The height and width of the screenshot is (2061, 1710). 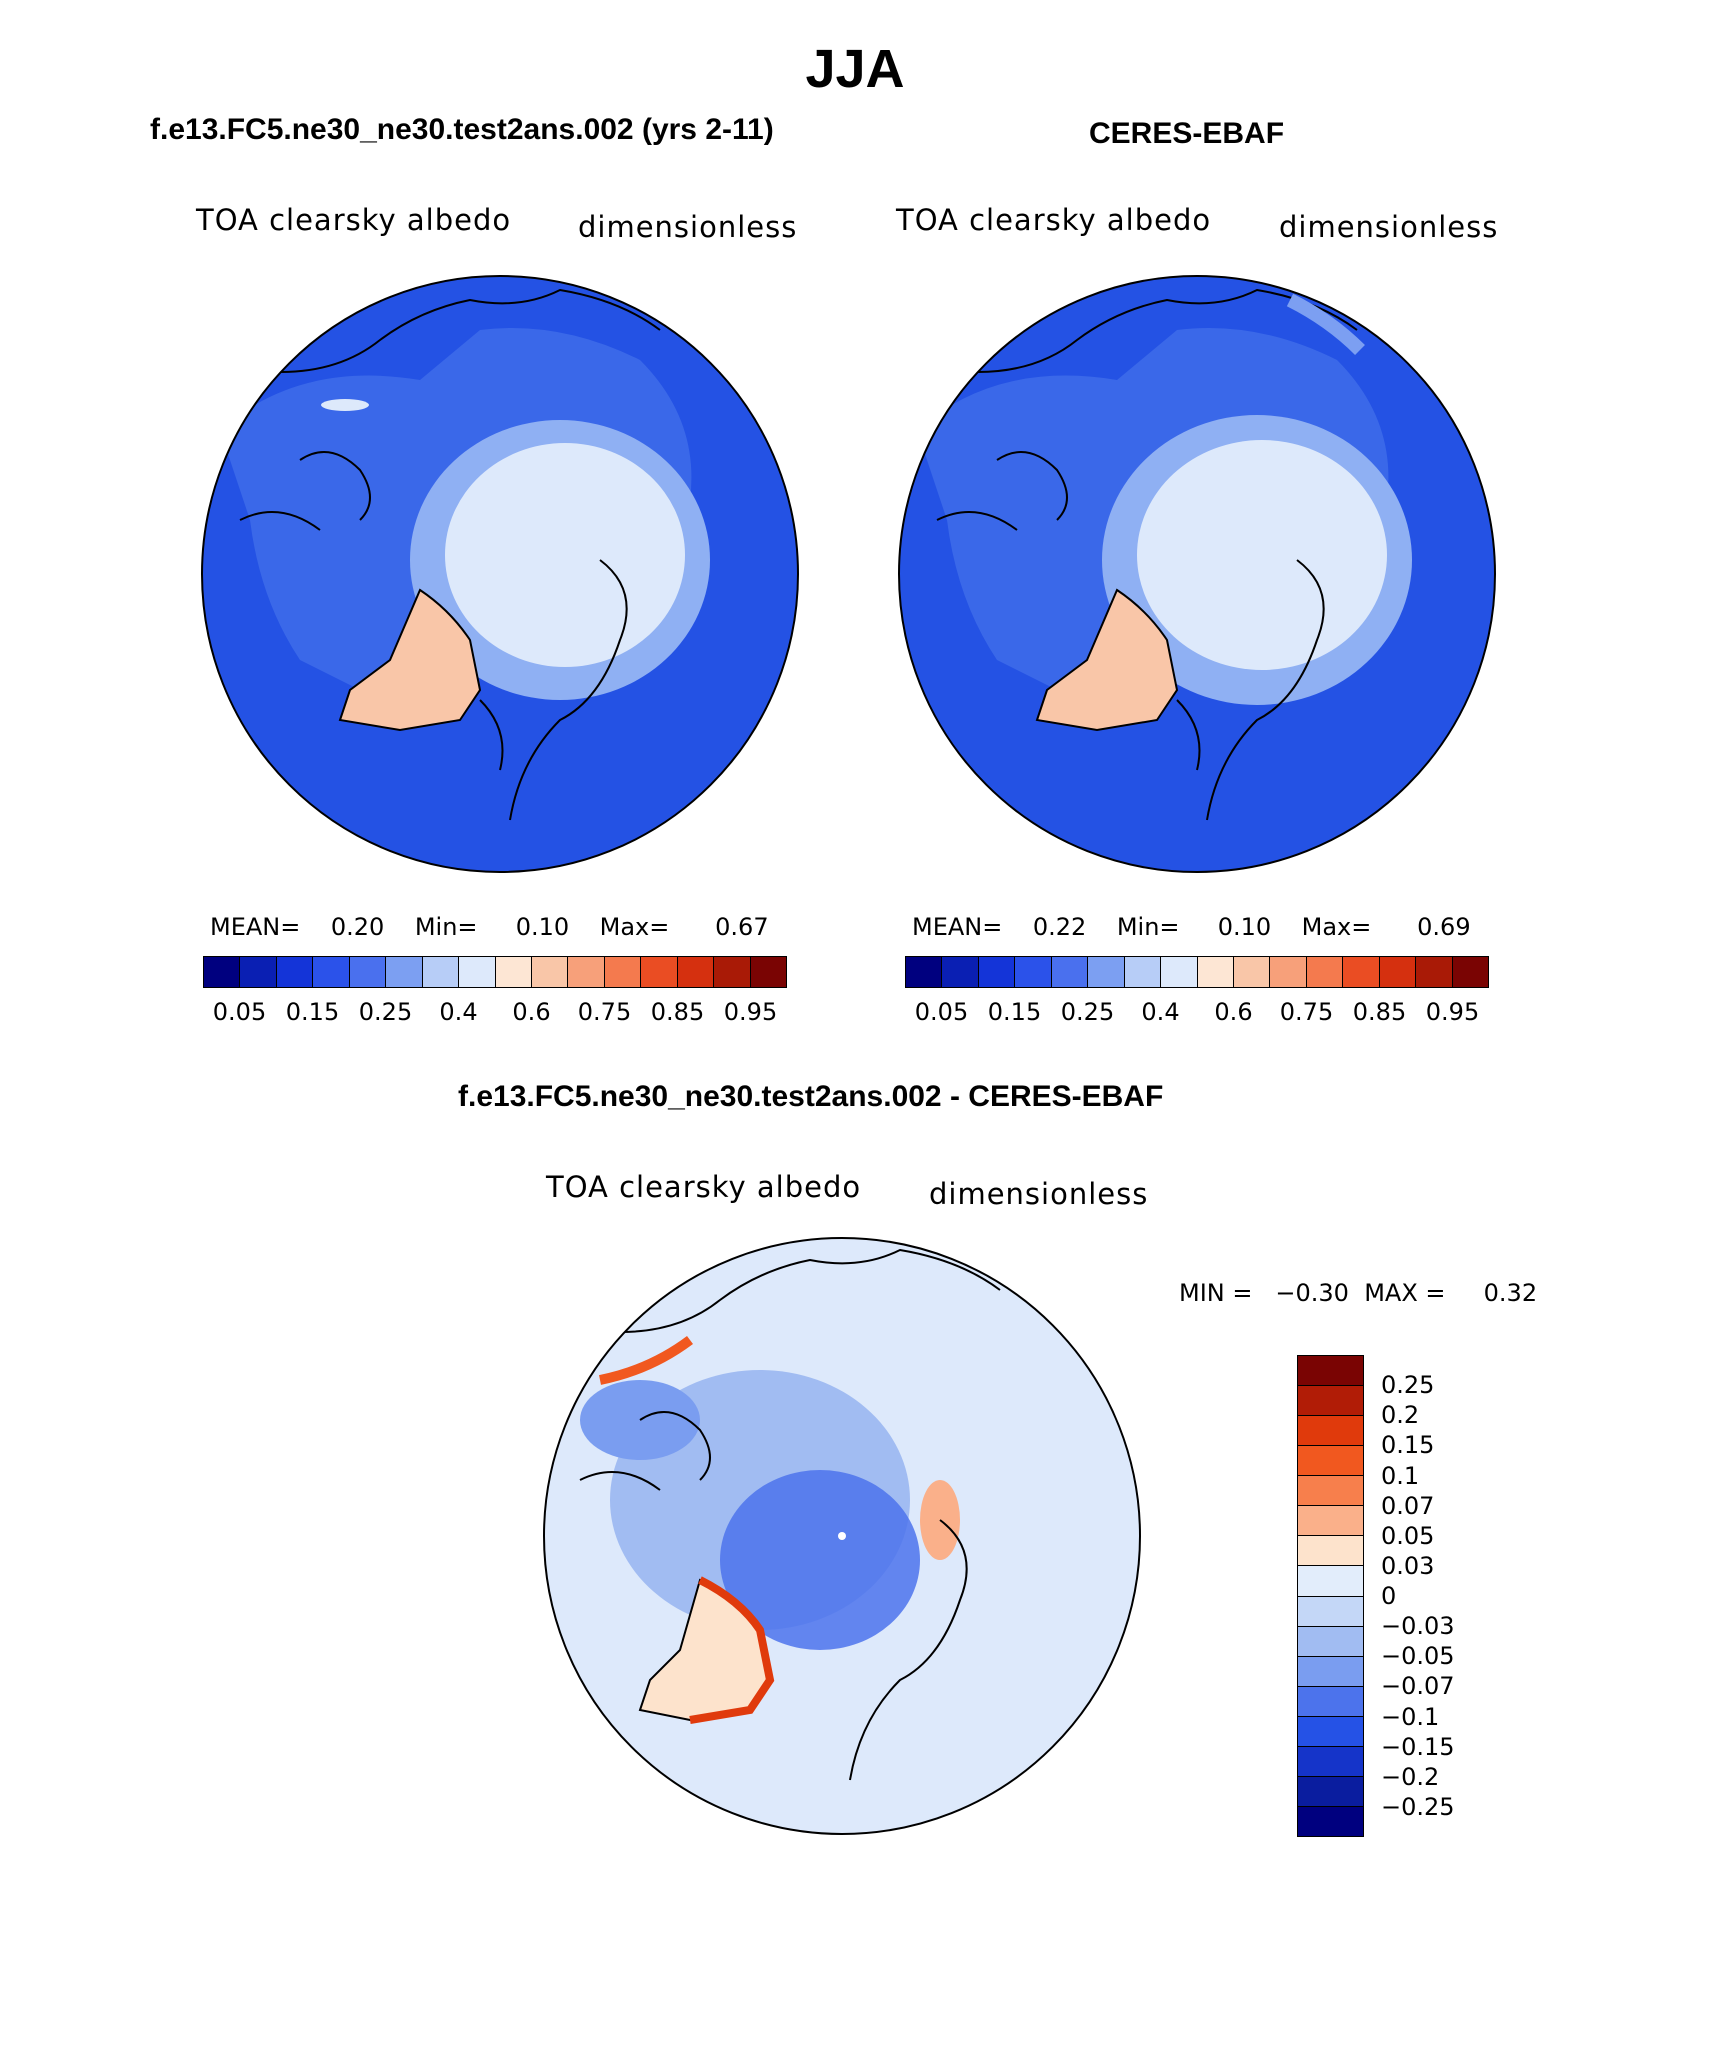 What do you see at coordinates (446, 927) in the screenshot?
I see `panel-1-min-label: Min=` at bounding box center [446, 927].